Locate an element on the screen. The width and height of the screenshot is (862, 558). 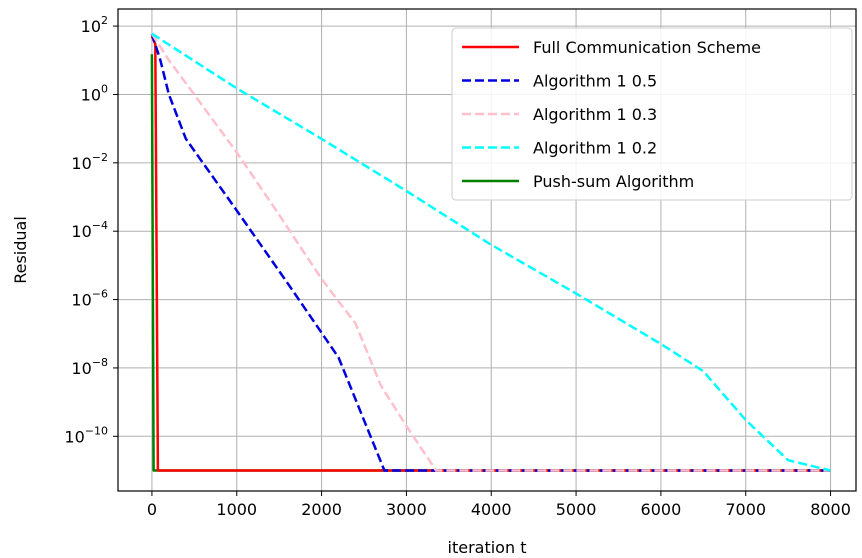
y-tick-label: 10² is located at coordinates (94, 25).